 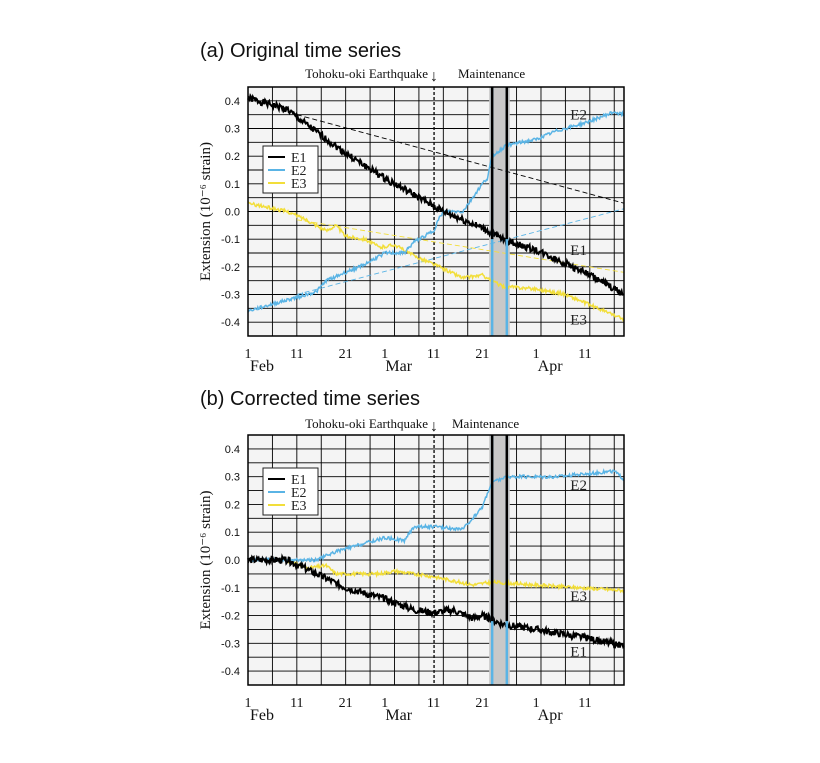 I want to click on maintenance-band, so click(x=499, y=211).